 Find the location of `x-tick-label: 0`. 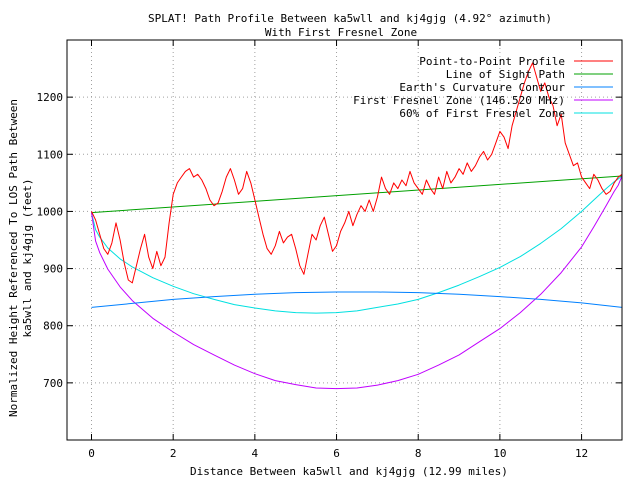

x-tick-label: 0 is located at coordinates (91, 453).